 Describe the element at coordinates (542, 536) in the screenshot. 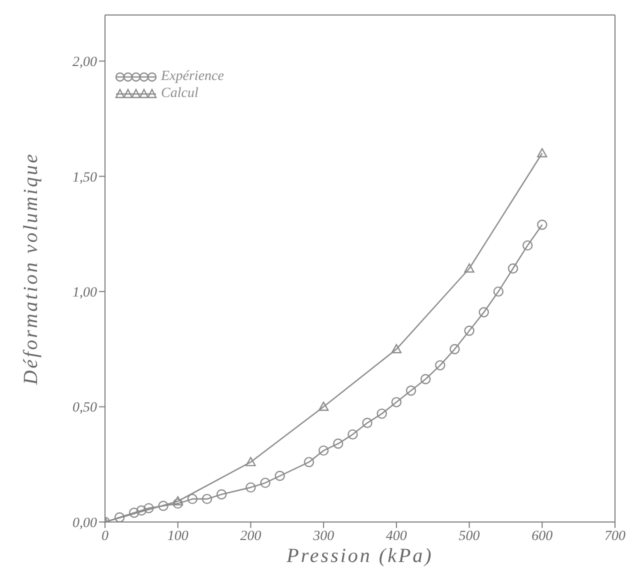

I see `x-tick-label: 600` at that location.